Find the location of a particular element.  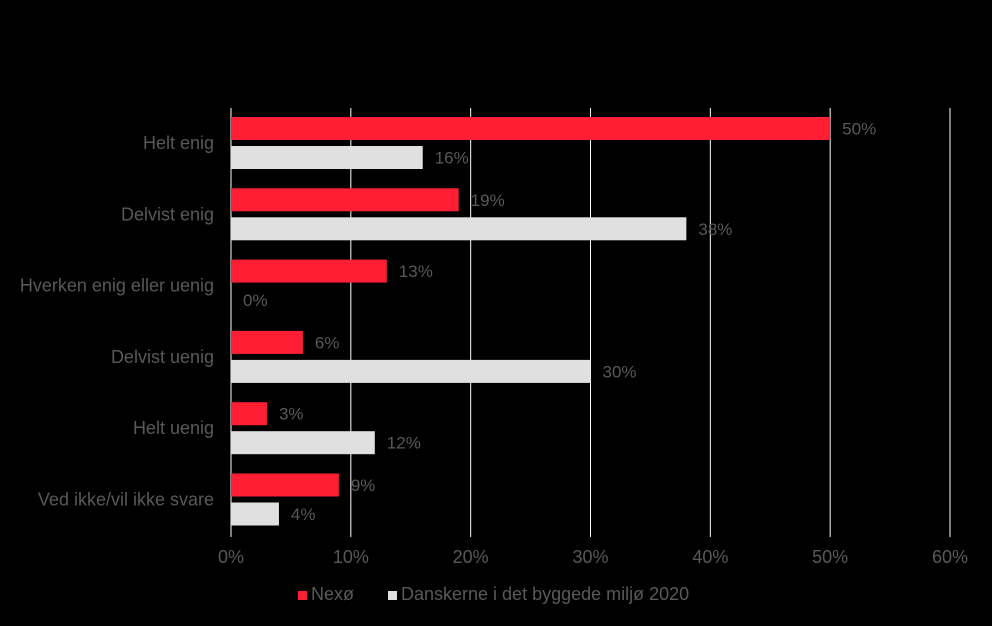

category-label: Delvist enig is located at coordinates (167, 214).